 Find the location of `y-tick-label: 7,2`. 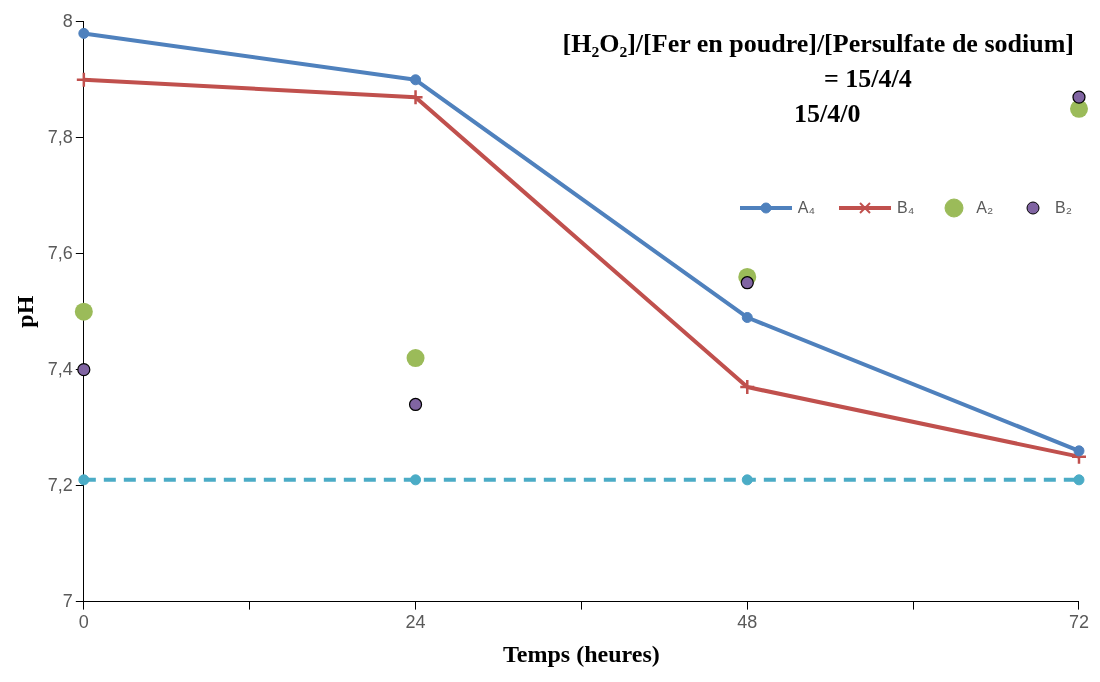

y-tick-label: 7,2 is located at coordinates (60, 484).